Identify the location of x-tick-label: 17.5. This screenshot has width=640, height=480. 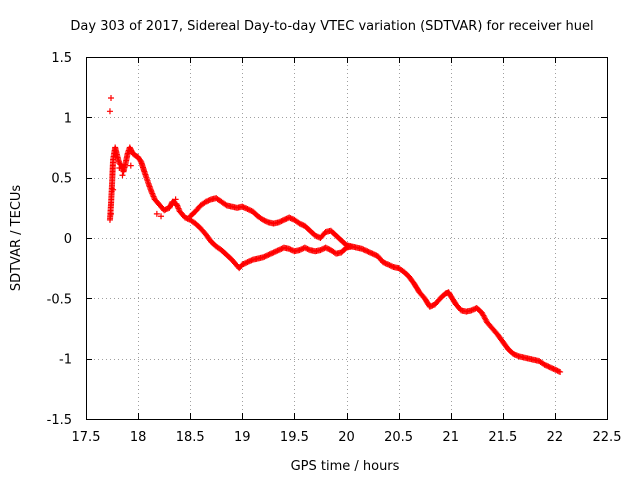
(86, 437).